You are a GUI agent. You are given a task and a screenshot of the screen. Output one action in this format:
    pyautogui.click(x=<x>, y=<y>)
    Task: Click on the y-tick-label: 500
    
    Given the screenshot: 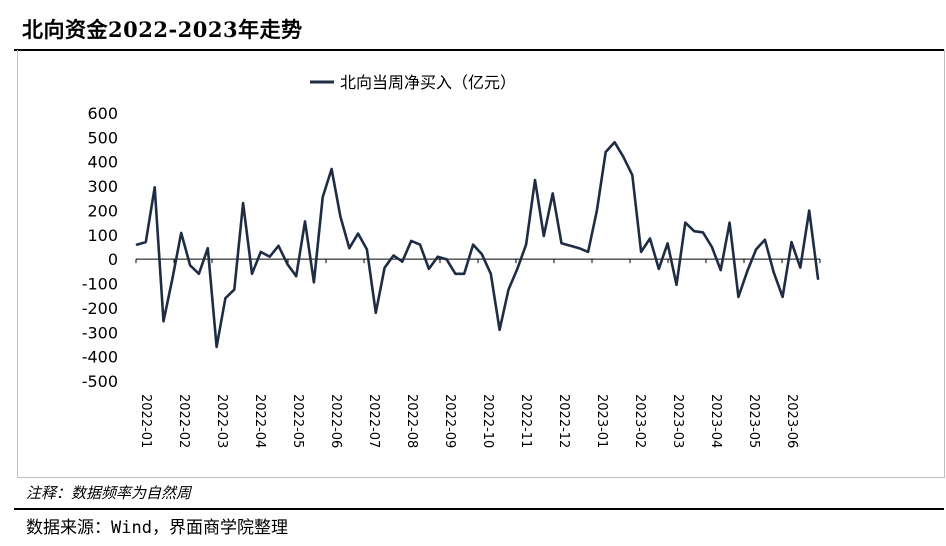 What is the action you would take?
    pyautogui.click(x=102, y=137)
    